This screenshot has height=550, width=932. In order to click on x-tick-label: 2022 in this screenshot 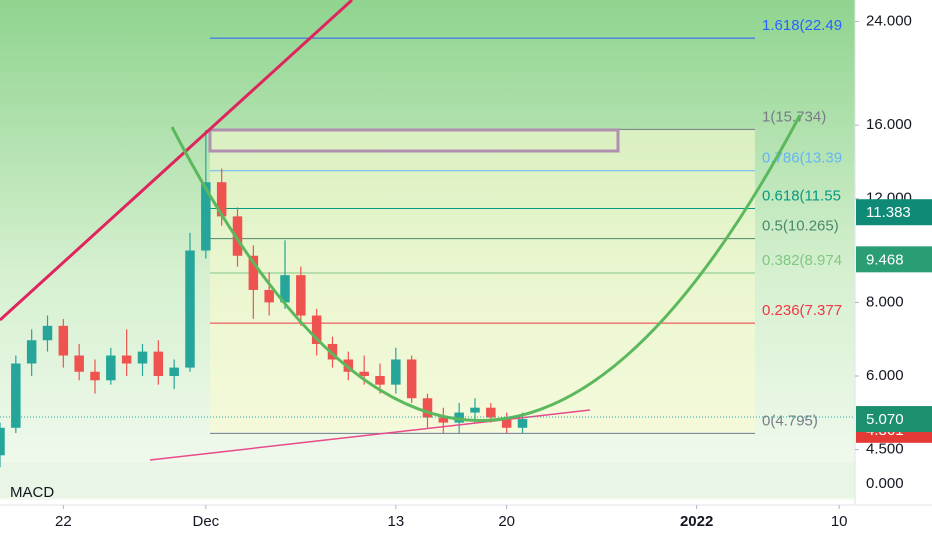, I will do `click(696, 521)`.